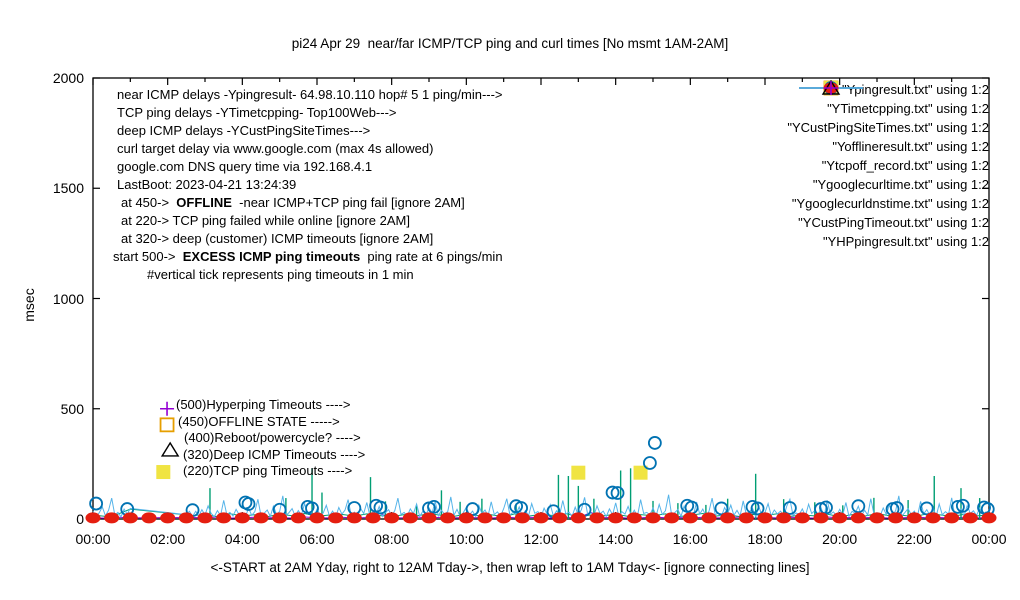 This screenshot has height=600, width=1020. What do you see at coordinates (910, 146) in the screenshot?
I see `legend-label: "Yofflineresult.txt" using 1:2` at bounding box center [910, 146].